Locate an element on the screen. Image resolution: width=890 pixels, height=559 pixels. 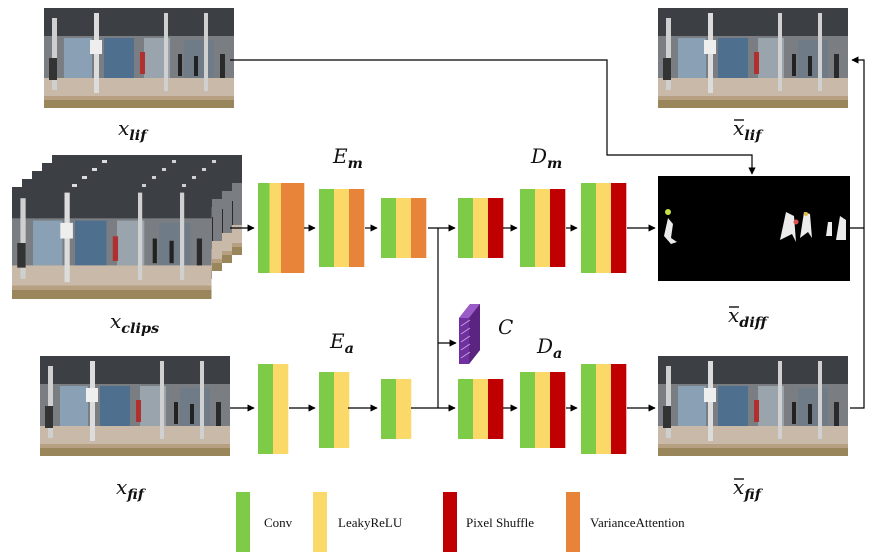
block-dm-3-leaky-relu-layer is located at coordinates (604, 228).